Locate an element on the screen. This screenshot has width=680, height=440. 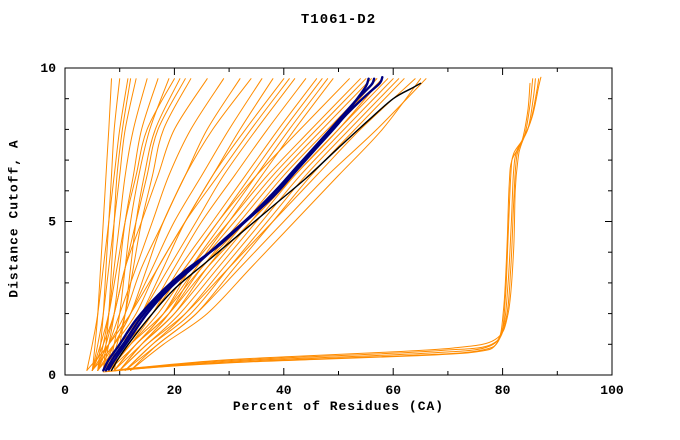
y-axis-label: Distance Cutoff, A is located at coordinates (14, 218).